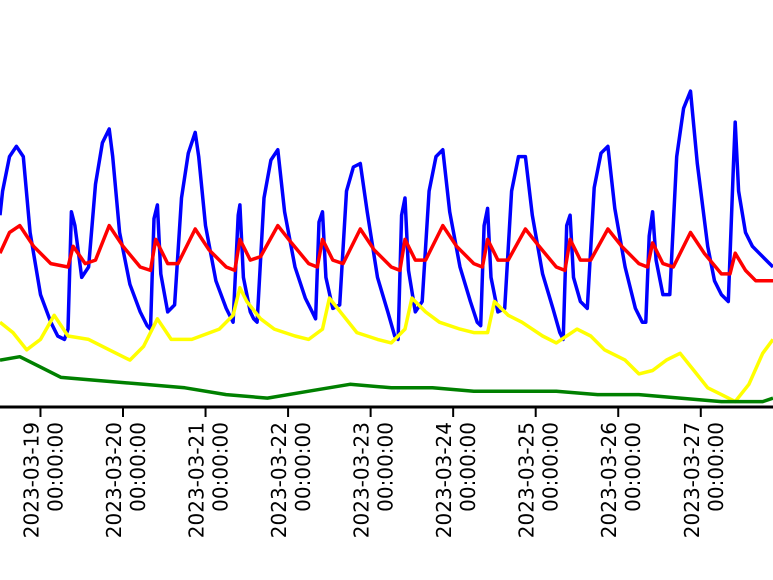 This screenshot has height=580, width=773. I want to click on x-tick-label: 2023-03-2000:00:00, so click(126, 480).